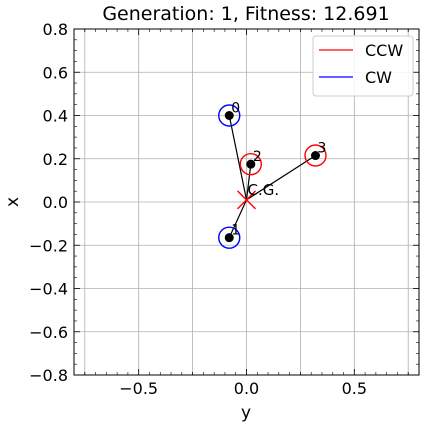  Describe the element at coordinates (138, 388) in the screenshot. I see `x-tick-label: −0.5` at that location.